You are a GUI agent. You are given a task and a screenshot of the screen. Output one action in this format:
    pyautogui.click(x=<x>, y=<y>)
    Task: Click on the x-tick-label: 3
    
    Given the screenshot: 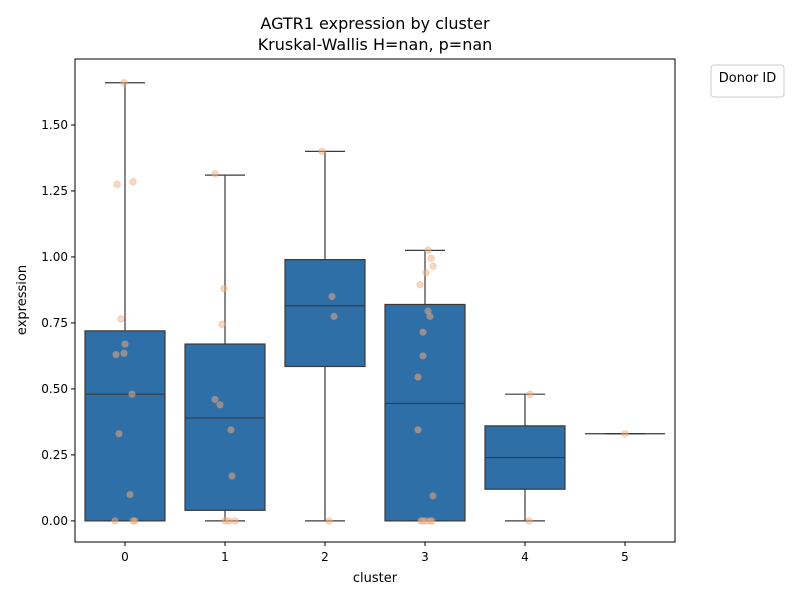 What is the action you would take?
    pyautogui.click(x=425, y=557)
    